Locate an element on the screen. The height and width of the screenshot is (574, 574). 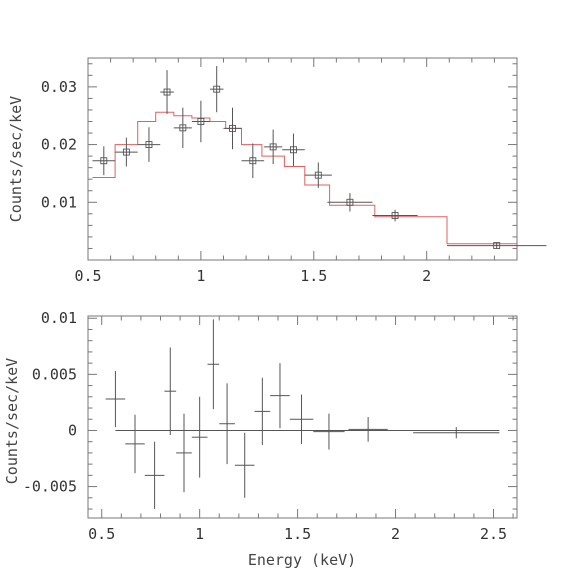
spectrum-x-tick-labels: 0.5 1 1.5 2 is located at coordinates (252, 276).